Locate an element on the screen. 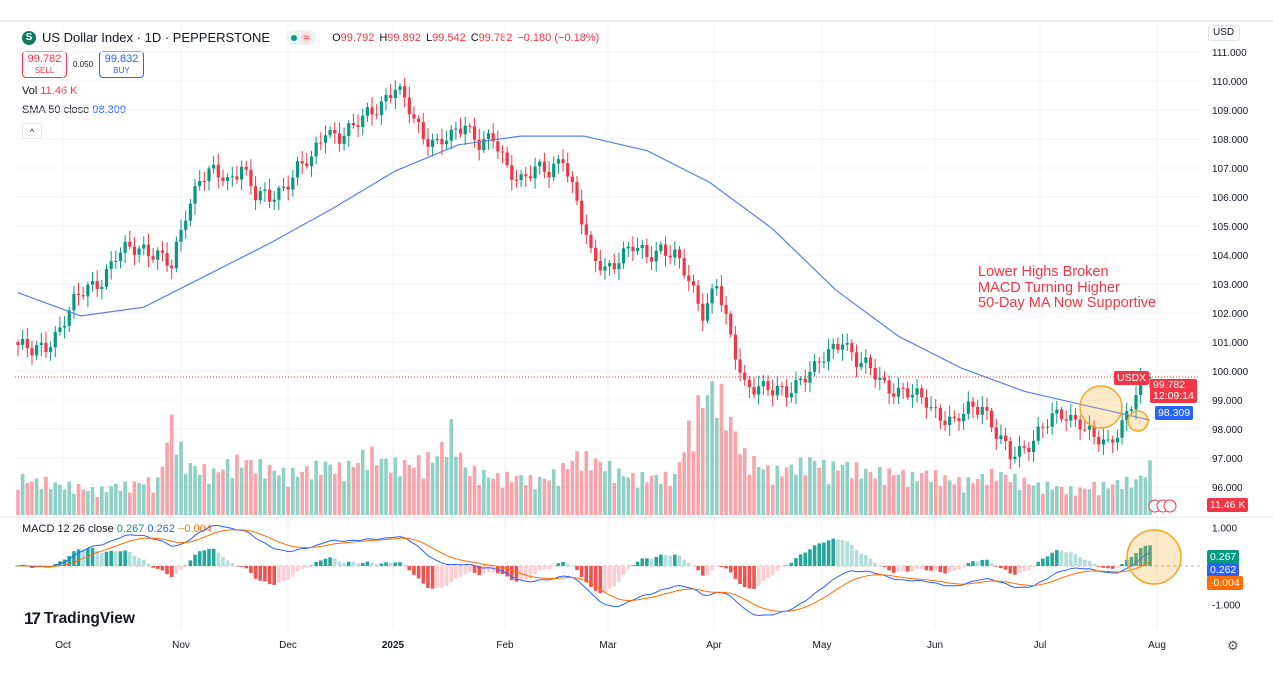 This screenshot has width=1273, height=683. us-flag-icon is located at coordinates (1170, 506).